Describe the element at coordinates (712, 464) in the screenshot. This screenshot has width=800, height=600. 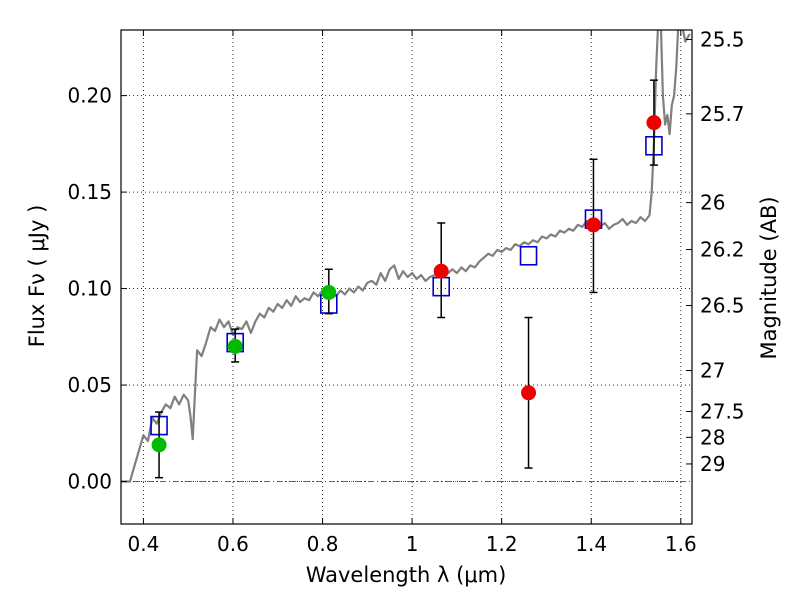
I see `right-tick-label: 29` at that location.